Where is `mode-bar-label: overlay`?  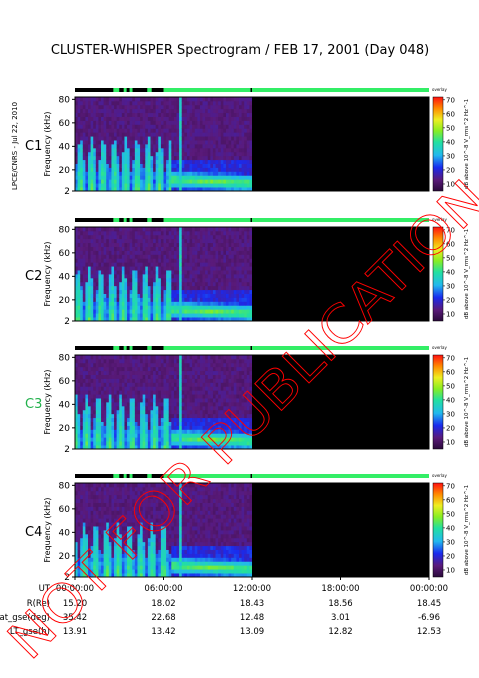
mode-bar-label: overlay is located at coordinates (439, 89).